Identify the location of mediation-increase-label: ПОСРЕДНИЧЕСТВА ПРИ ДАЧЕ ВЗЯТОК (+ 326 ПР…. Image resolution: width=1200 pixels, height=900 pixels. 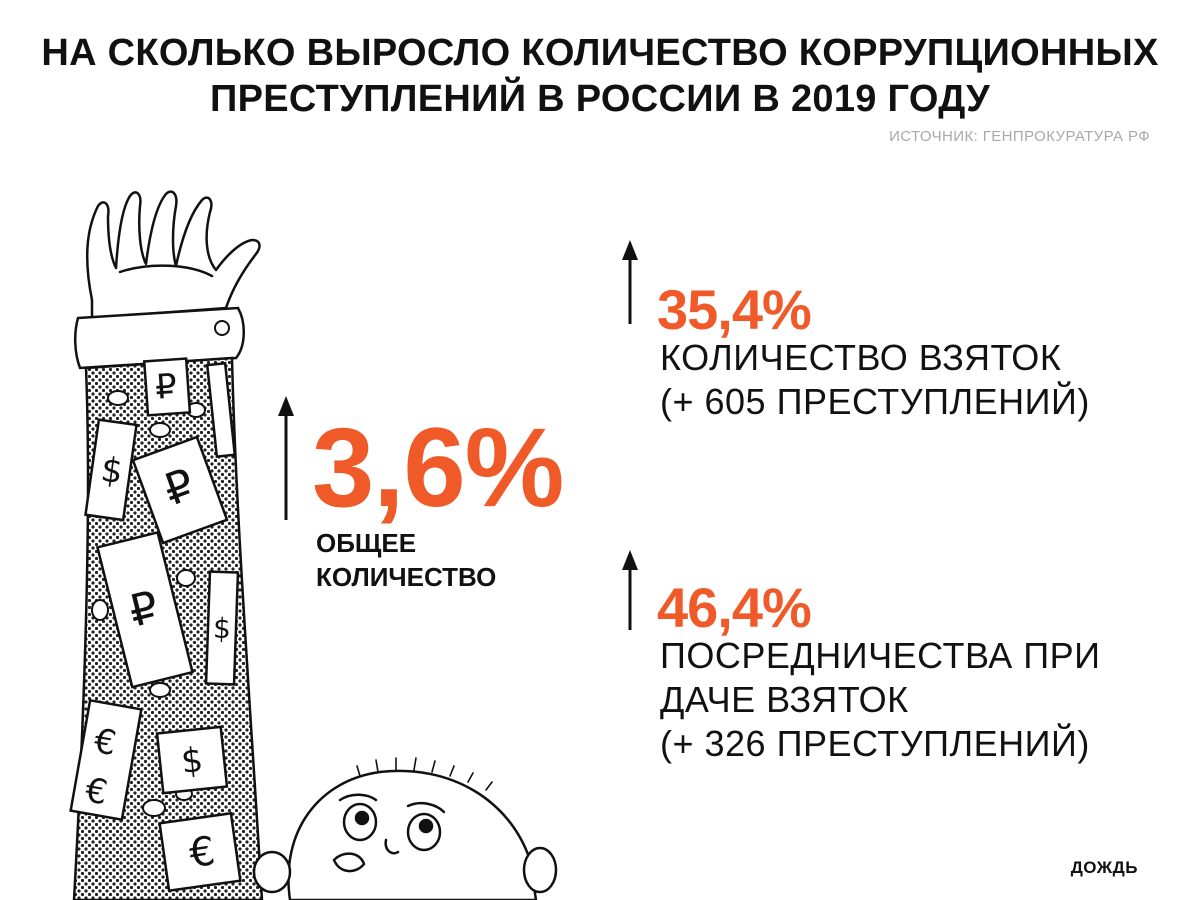
(880, 700).